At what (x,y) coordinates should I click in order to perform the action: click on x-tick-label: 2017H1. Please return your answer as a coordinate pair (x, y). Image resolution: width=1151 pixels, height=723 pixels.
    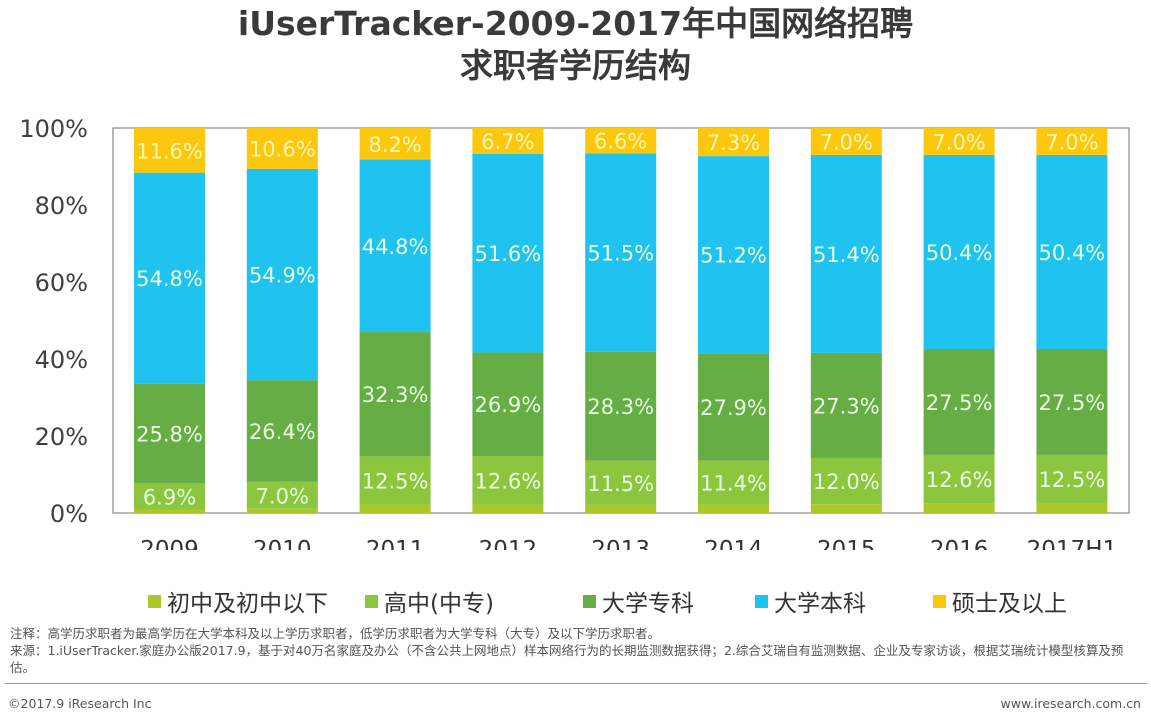
    Looking at the image, I should click on (1072, 543).